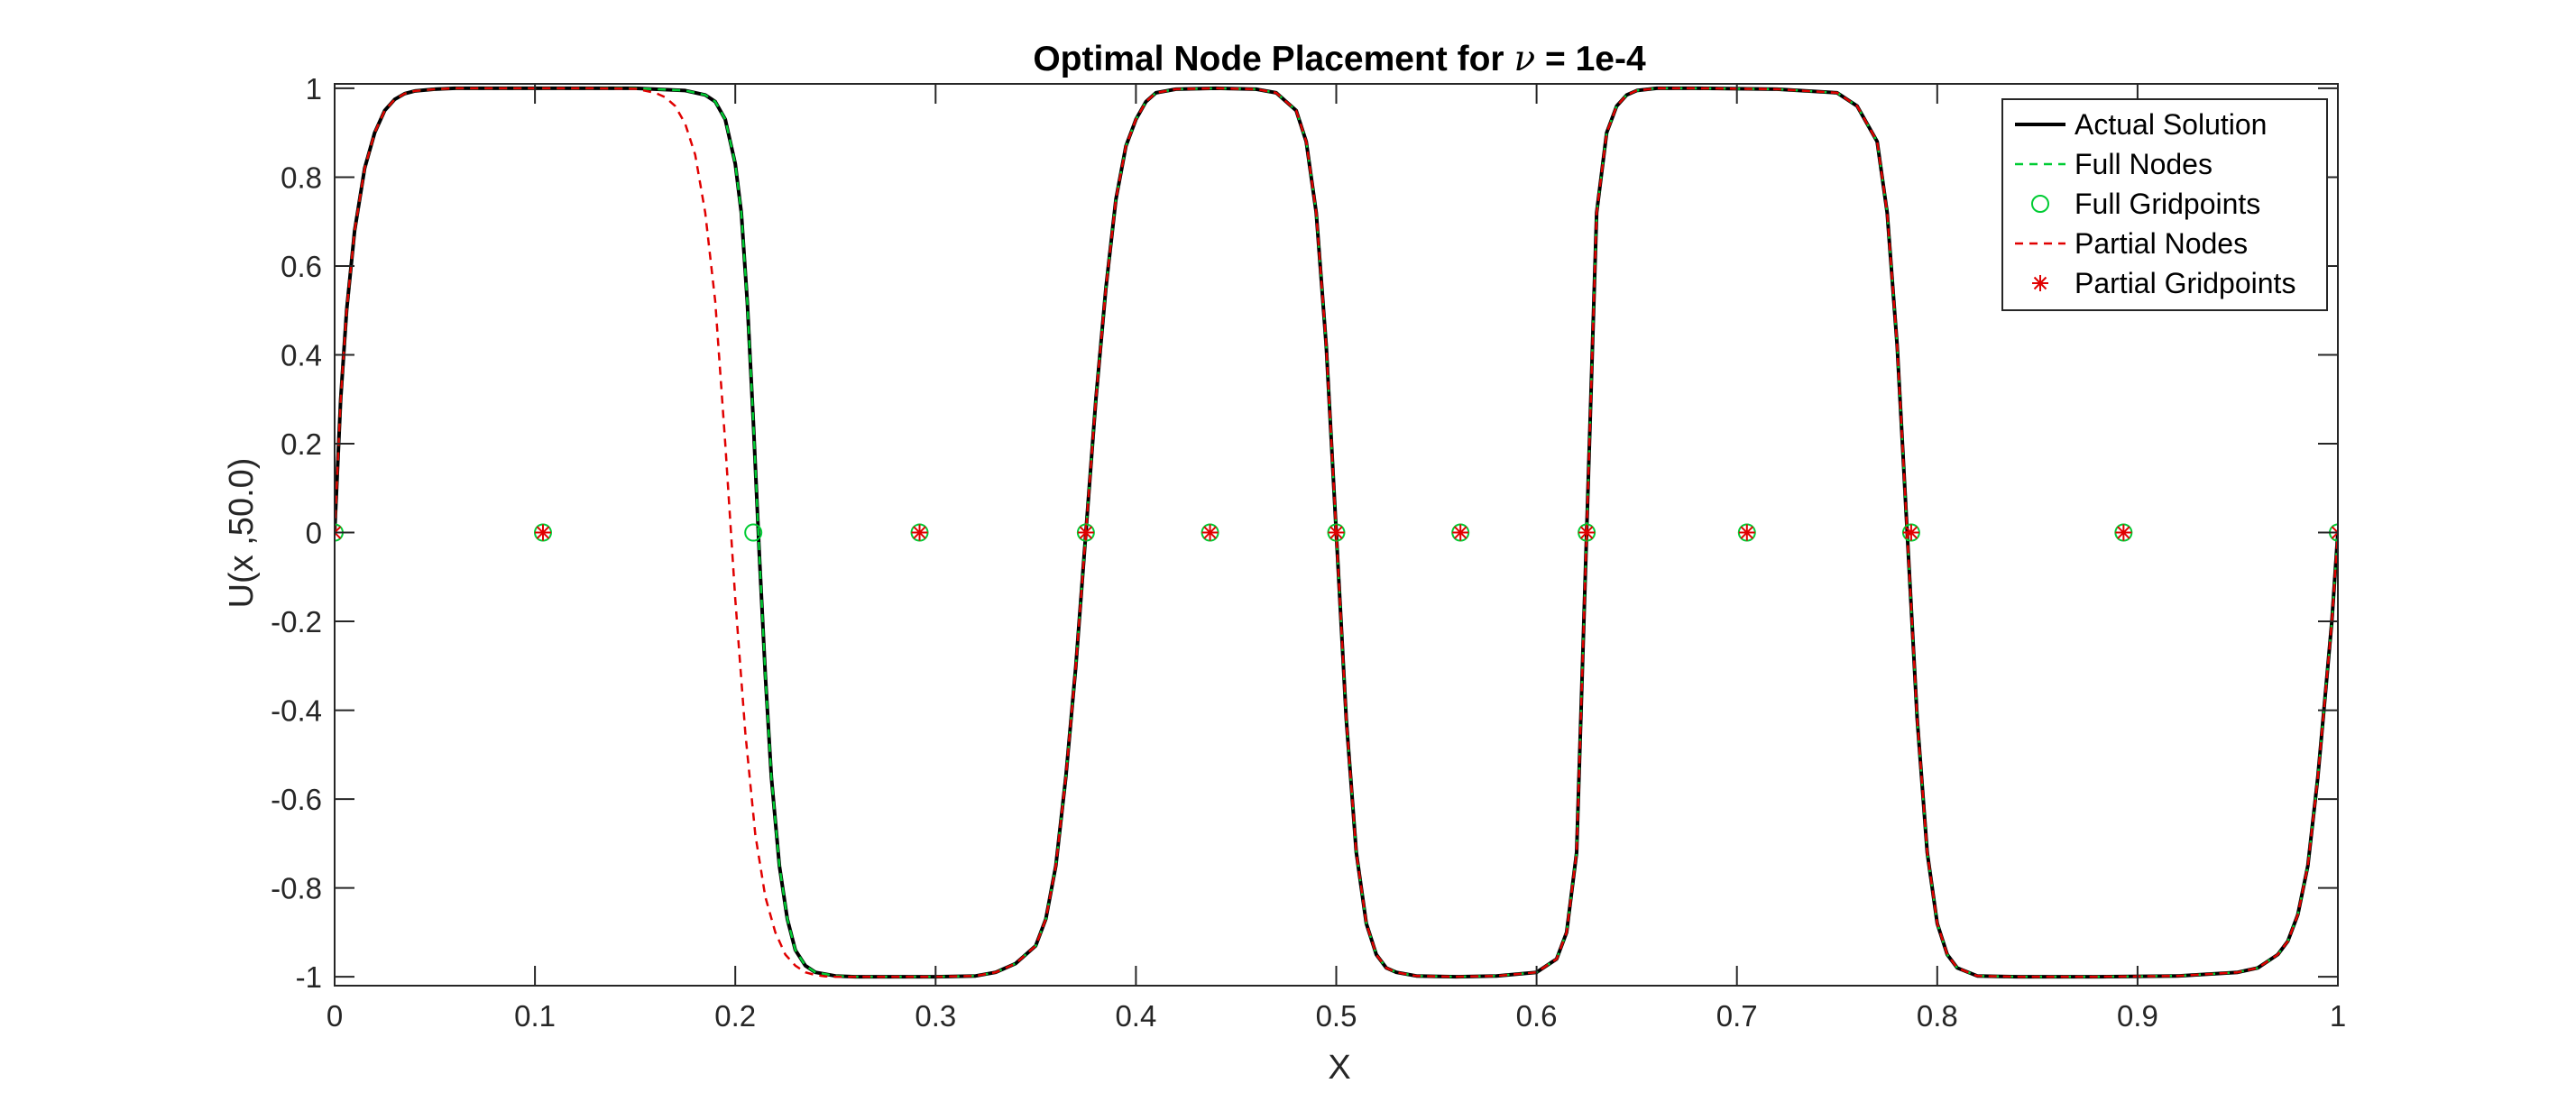 This screenshot has width=2576, height=1102. What do you see at coordinates (302, 444) in the screenshot?
I see `y-tick-label: 0.2` at bounding box center [302, 444].